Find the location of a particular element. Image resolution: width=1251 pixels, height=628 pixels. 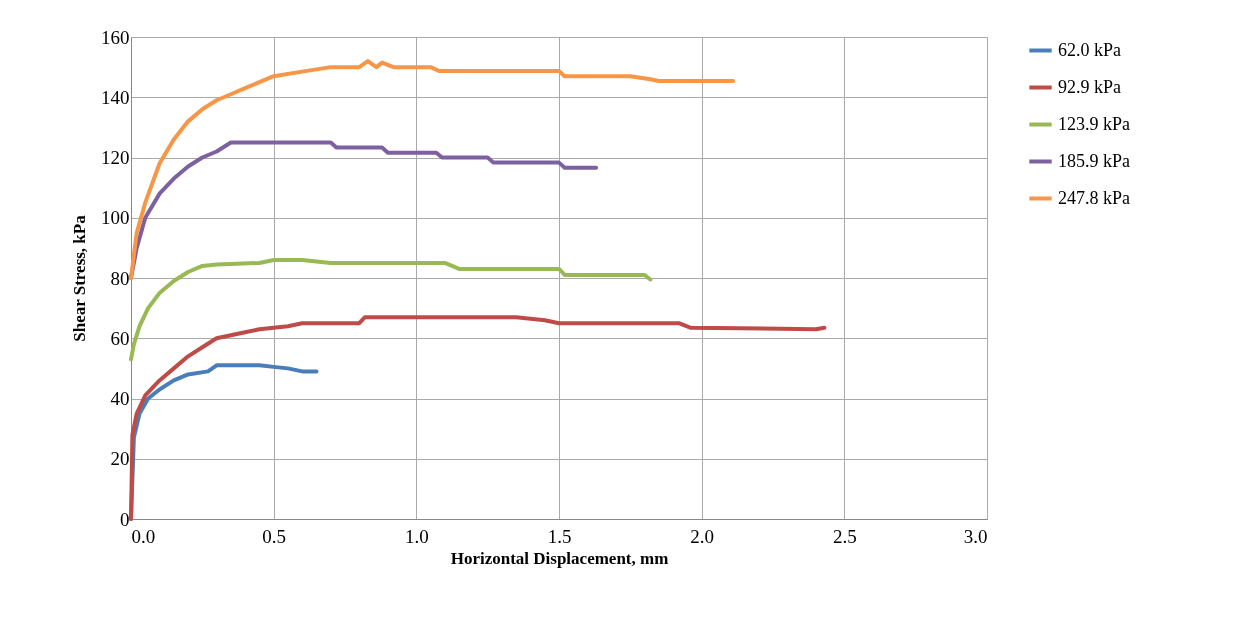

x-tick-label: 2.0 is located at coordinates (702, 536).